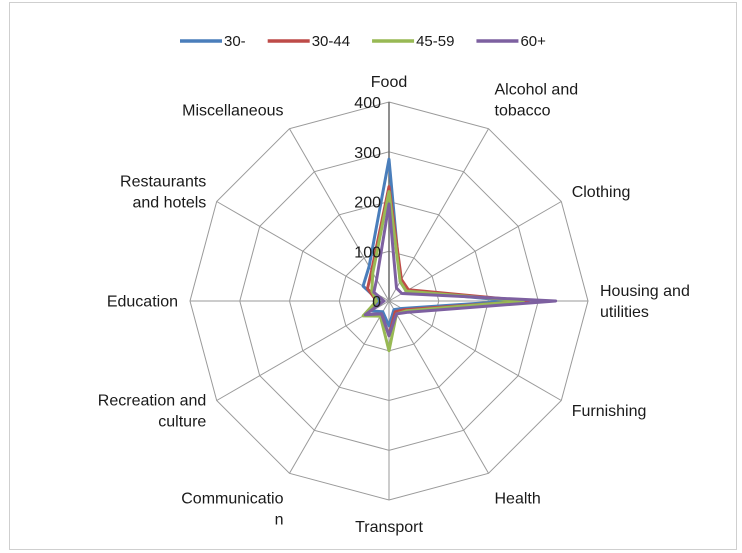  Describe the element at coordinates (303, 350) in the screenshot. I see `spoke-recreation-and-culture` at that location.